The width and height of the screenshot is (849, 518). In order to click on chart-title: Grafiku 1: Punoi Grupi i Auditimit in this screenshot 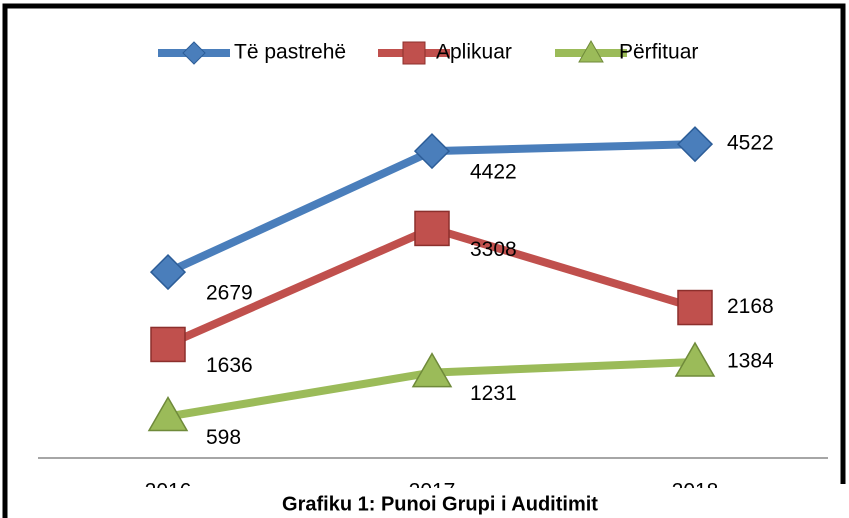, I will do `click(440, 504)`.